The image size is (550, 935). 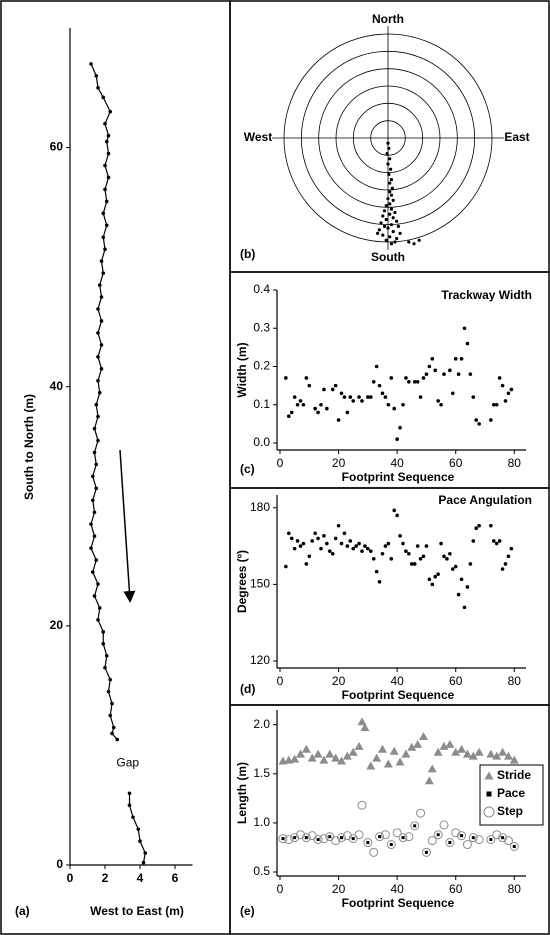 What do you see at coordinates (261, 773) in the screenshot?
I see `y-tick-label: 1.5` at bounding box center [261, 773].